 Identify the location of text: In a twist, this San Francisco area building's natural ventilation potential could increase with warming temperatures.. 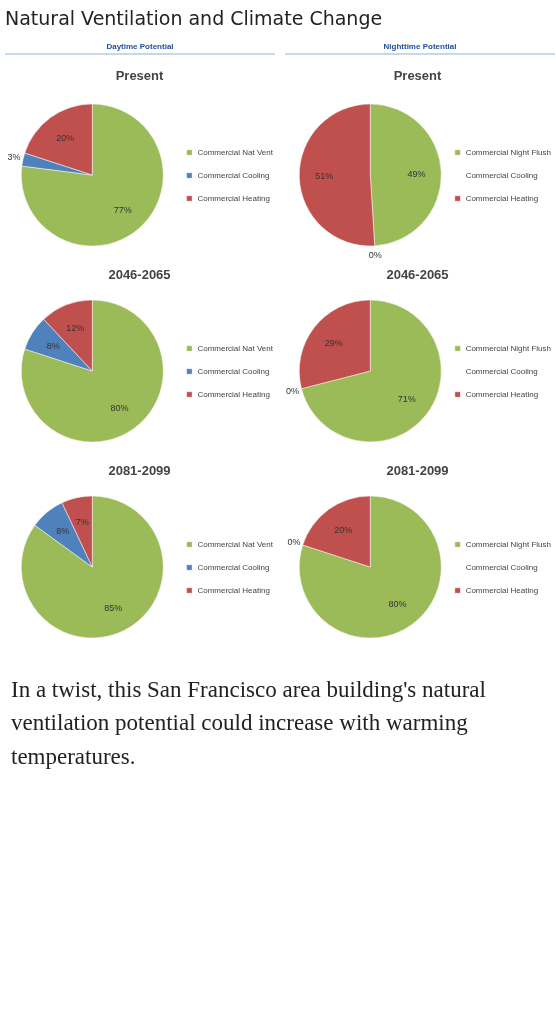
(249, 723).